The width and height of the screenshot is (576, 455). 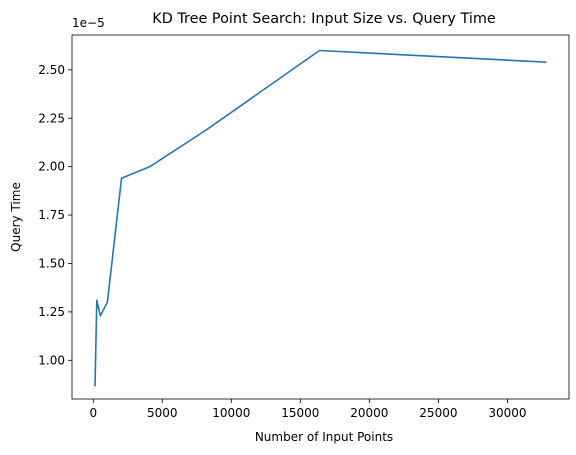 What do you see at coordinates (231, 413) in the screenshot?
I see `x-tick-label: 10000` at bounding box center [231, 413].